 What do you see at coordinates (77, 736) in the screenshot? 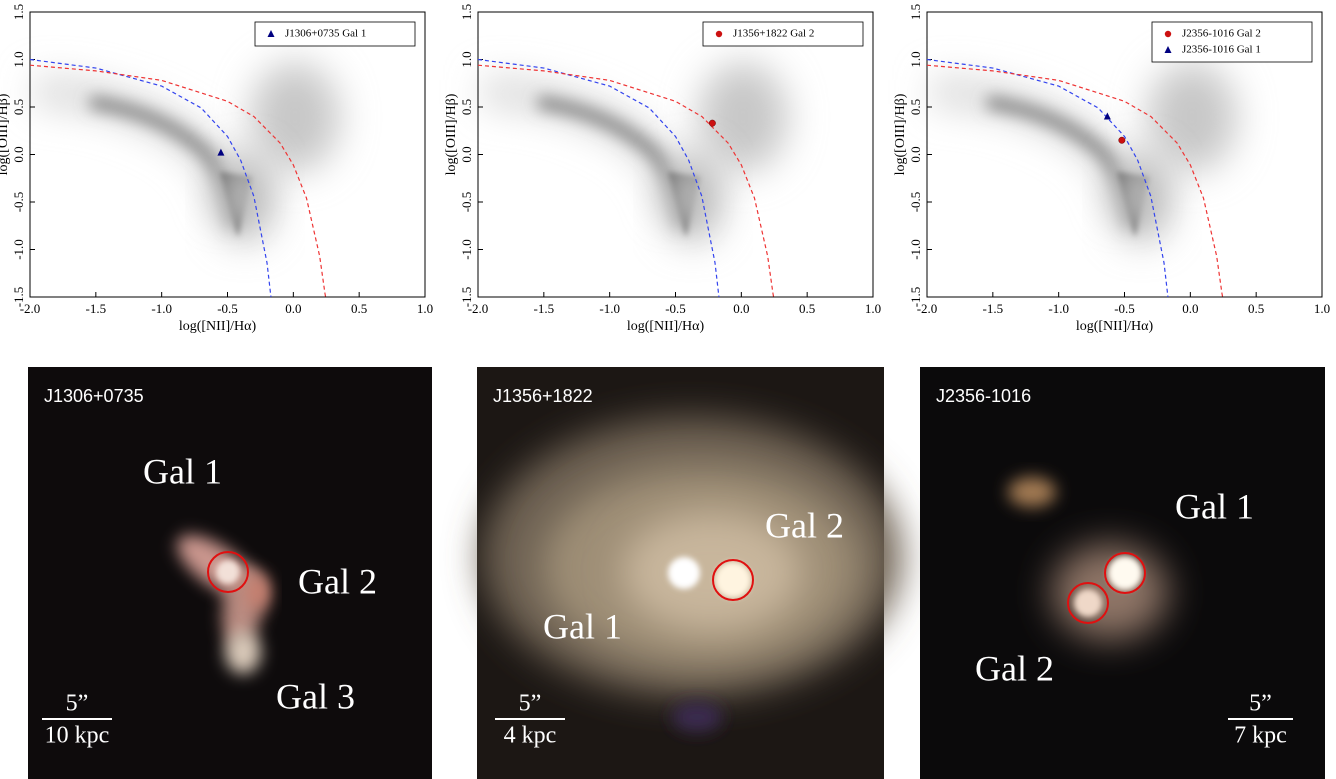
I see `scale-kpc: 10 kpc` at bounding box center [77, 736].